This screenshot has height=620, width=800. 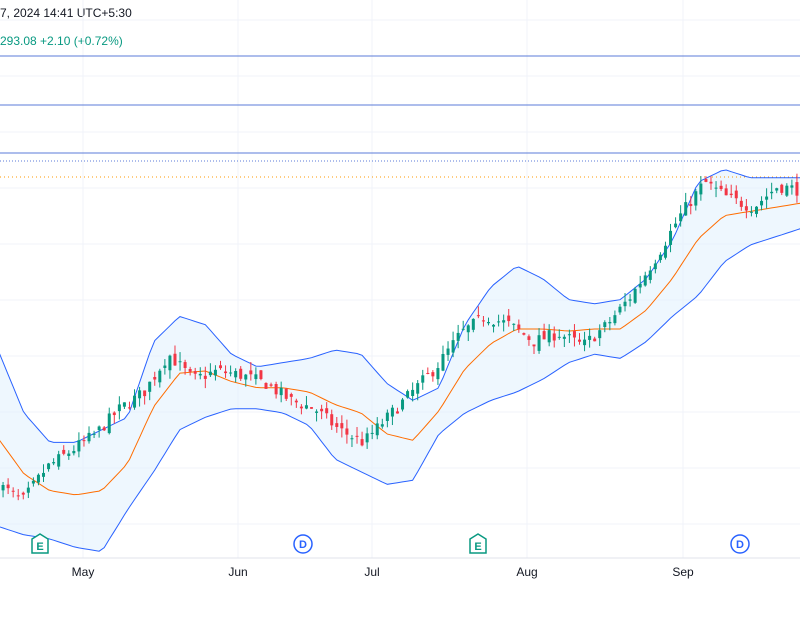 What do you see at coordinates (383, 572) in the screenshot?
I see `time-axis: May Jun Jul Aug Sep` at bounding box center [383, 572].